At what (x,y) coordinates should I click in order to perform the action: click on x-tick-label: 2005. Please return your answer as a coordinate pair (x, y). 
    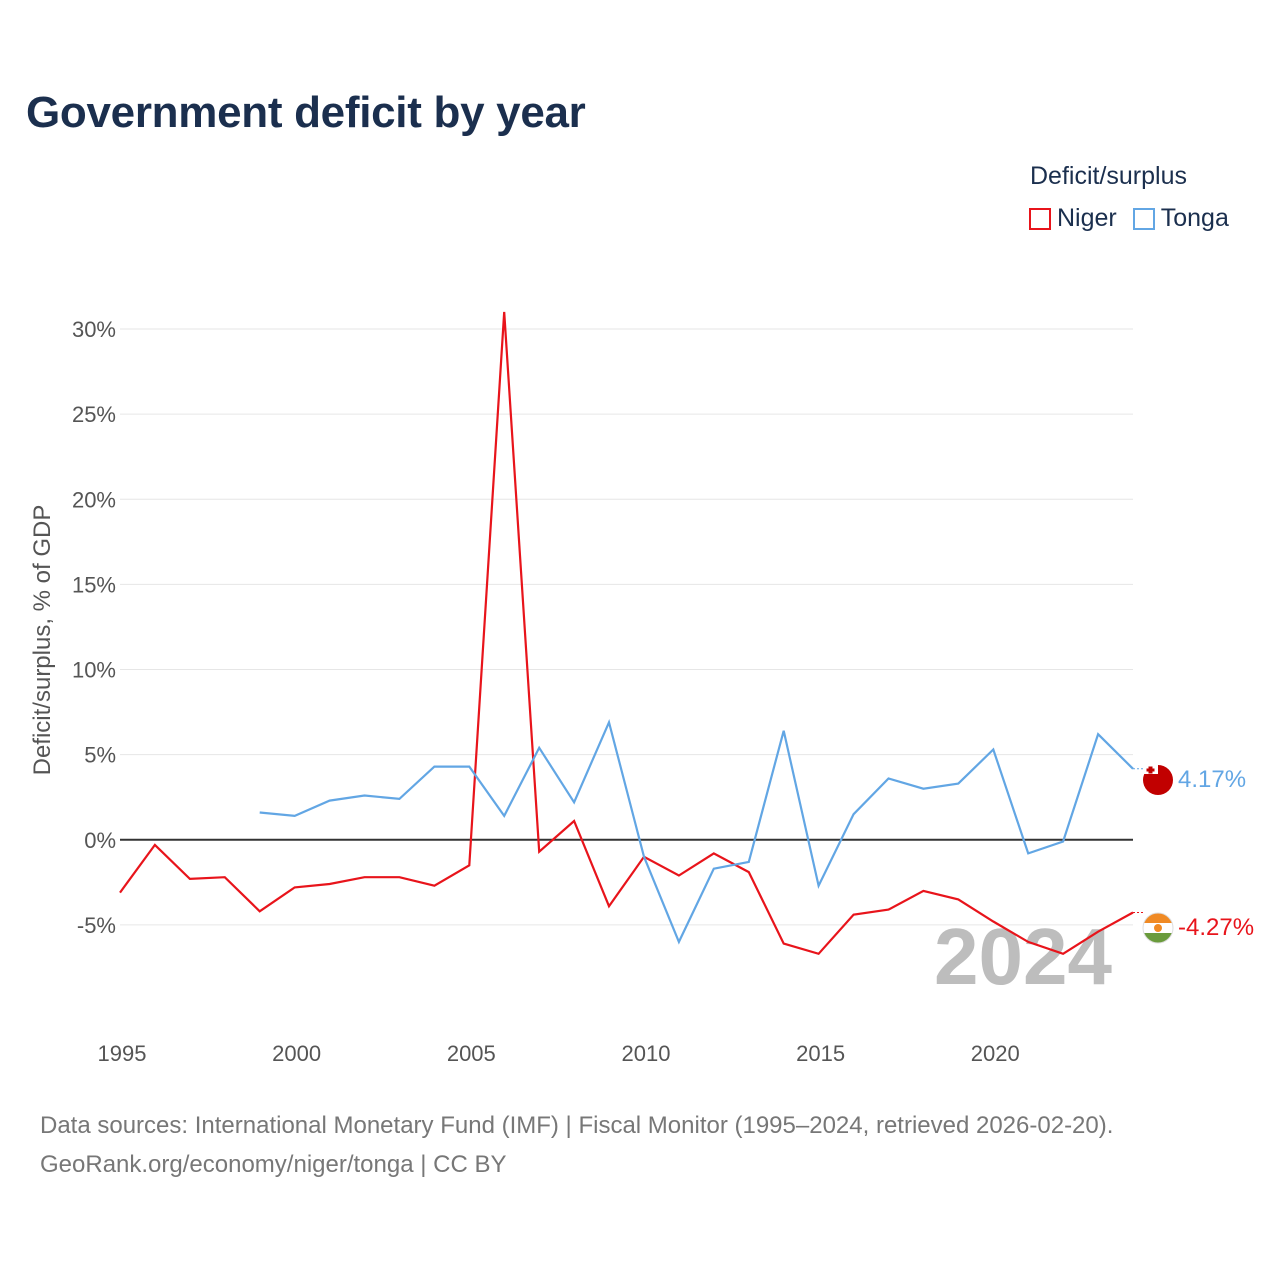
    Looking at the image, I should click on (471, 1053).